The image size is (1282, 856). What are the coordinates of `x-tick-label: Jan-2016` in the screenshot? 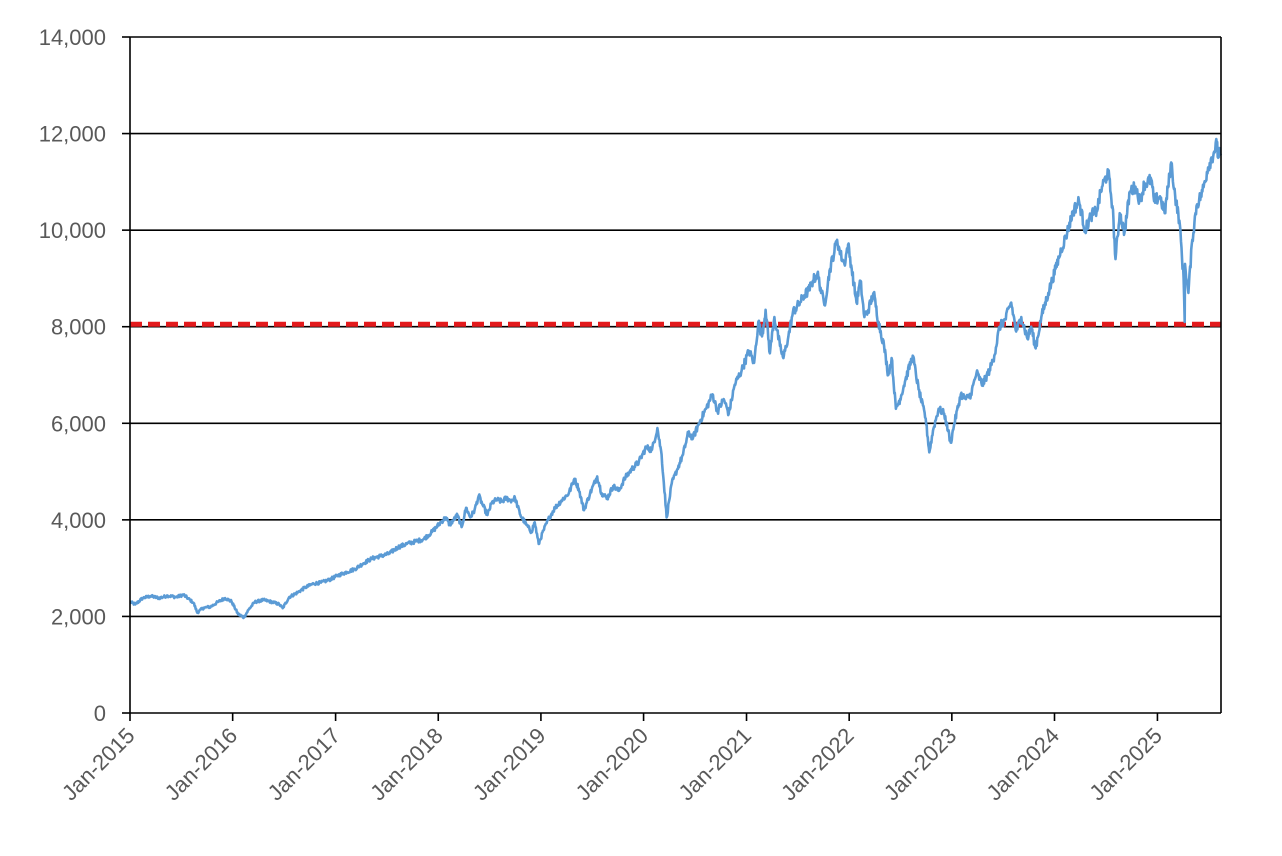 It's located at (201, 764).